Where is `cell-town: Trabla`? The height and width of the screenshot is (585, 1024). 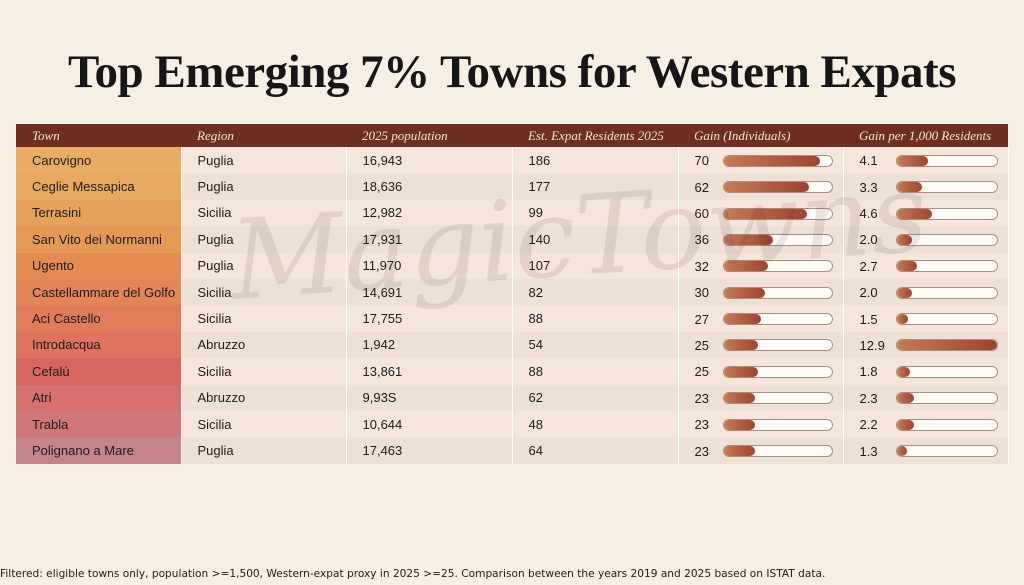
cell-town: Trabla is located at coordinates (99, 424).